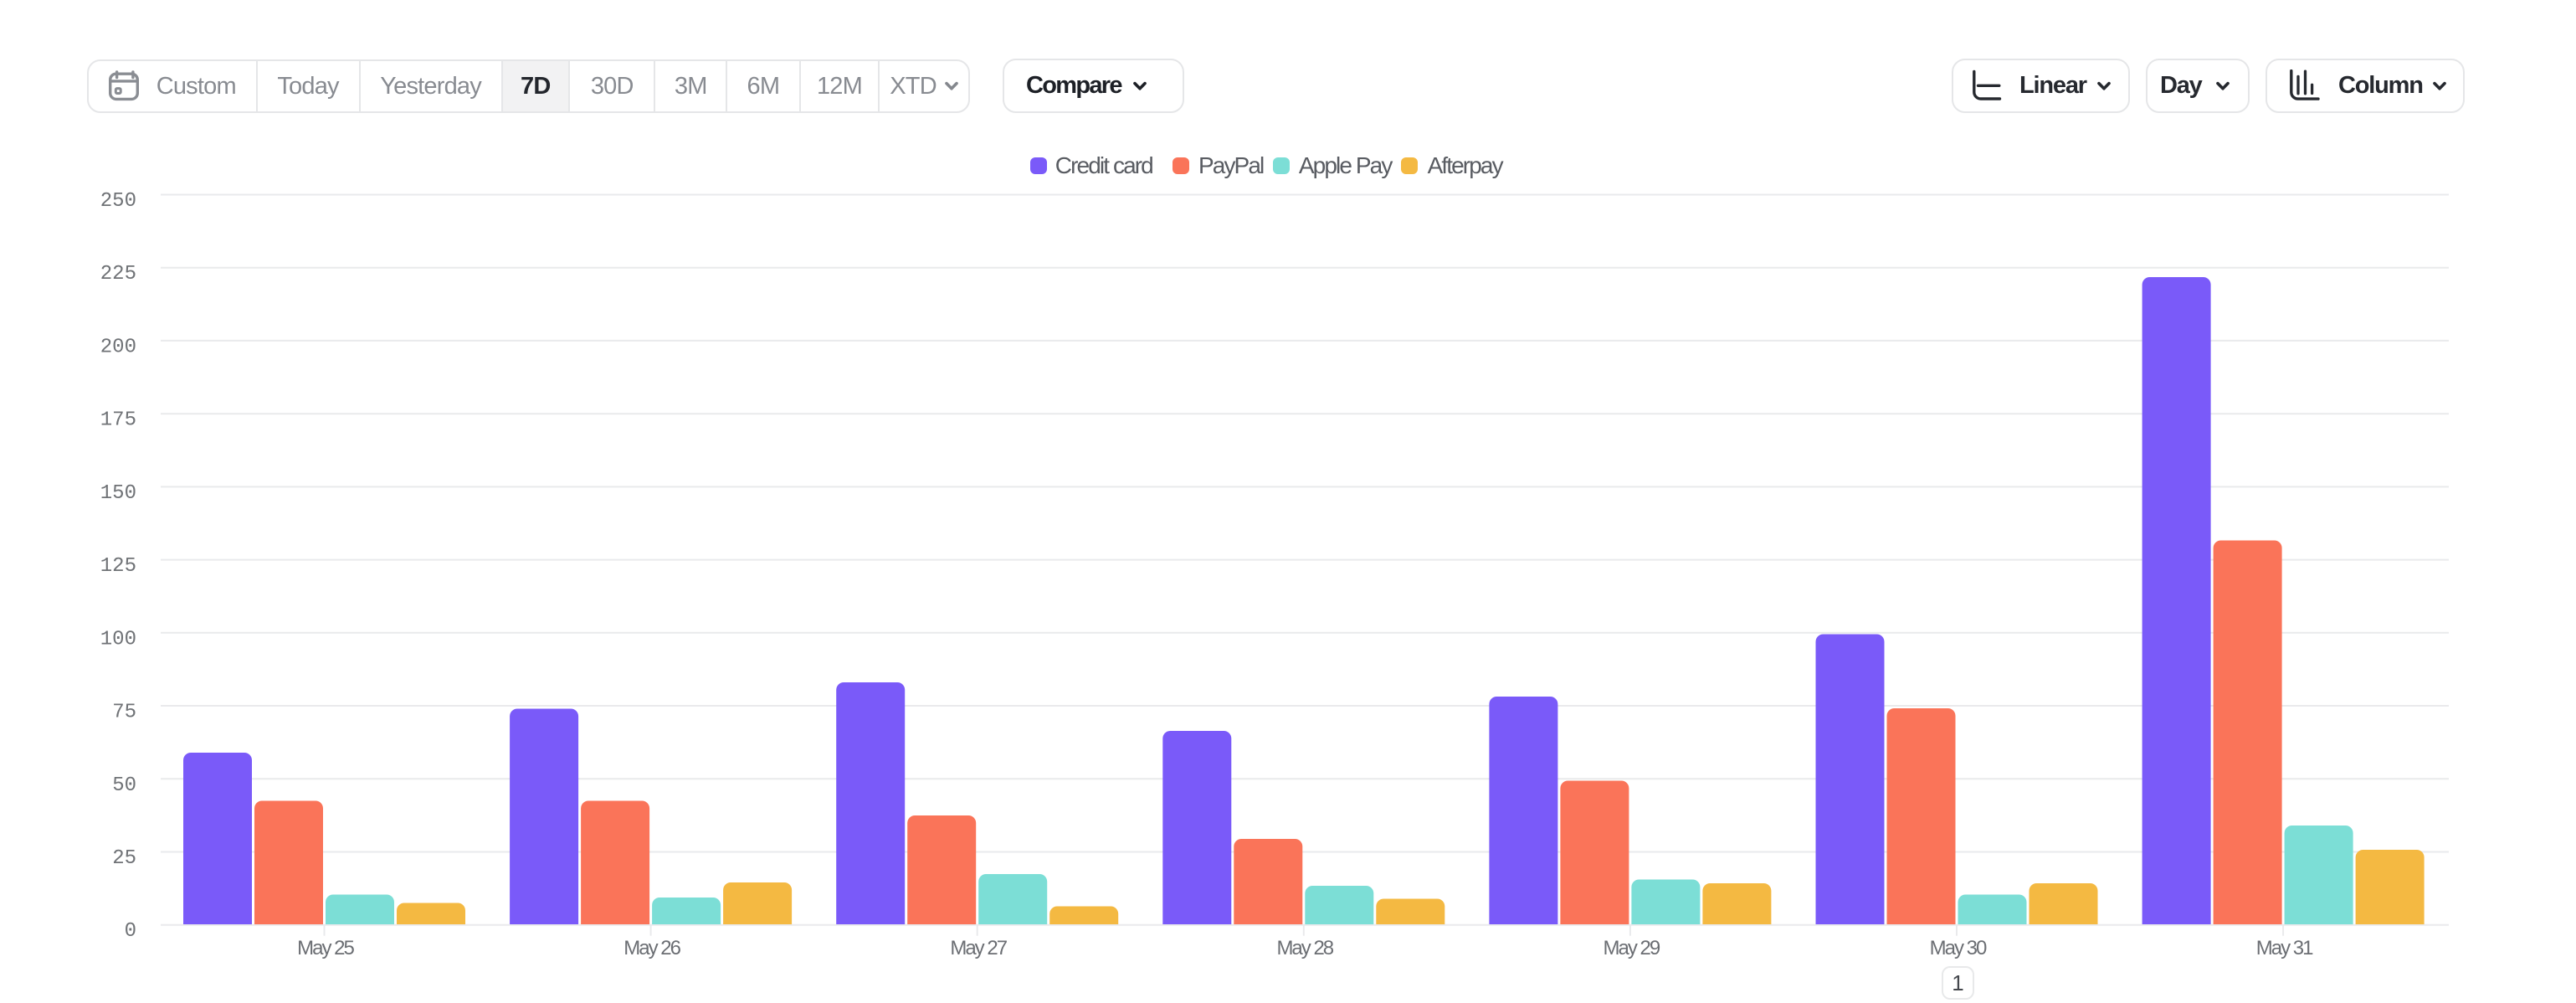 Image resolution: width=2576 pixels, height=1003 pixels. Describe the element at coordinates (118, 639) in the screenshot. I see `svg-text: 100` at that location.